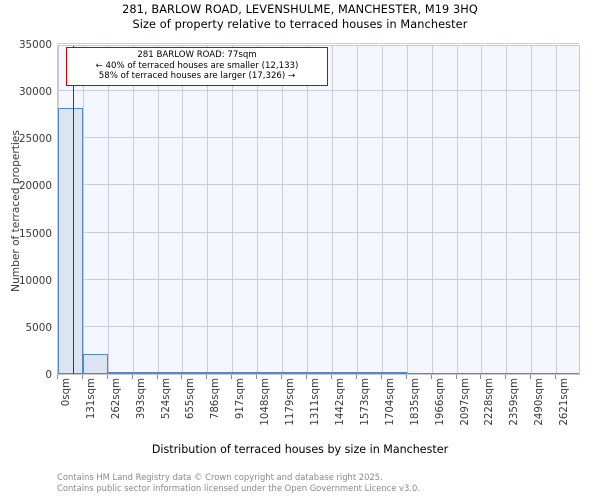  I want to click on y-axis-tick-labels: 0 5000 10000 15000 20000 25000 30000 35000, so click(27, 250).